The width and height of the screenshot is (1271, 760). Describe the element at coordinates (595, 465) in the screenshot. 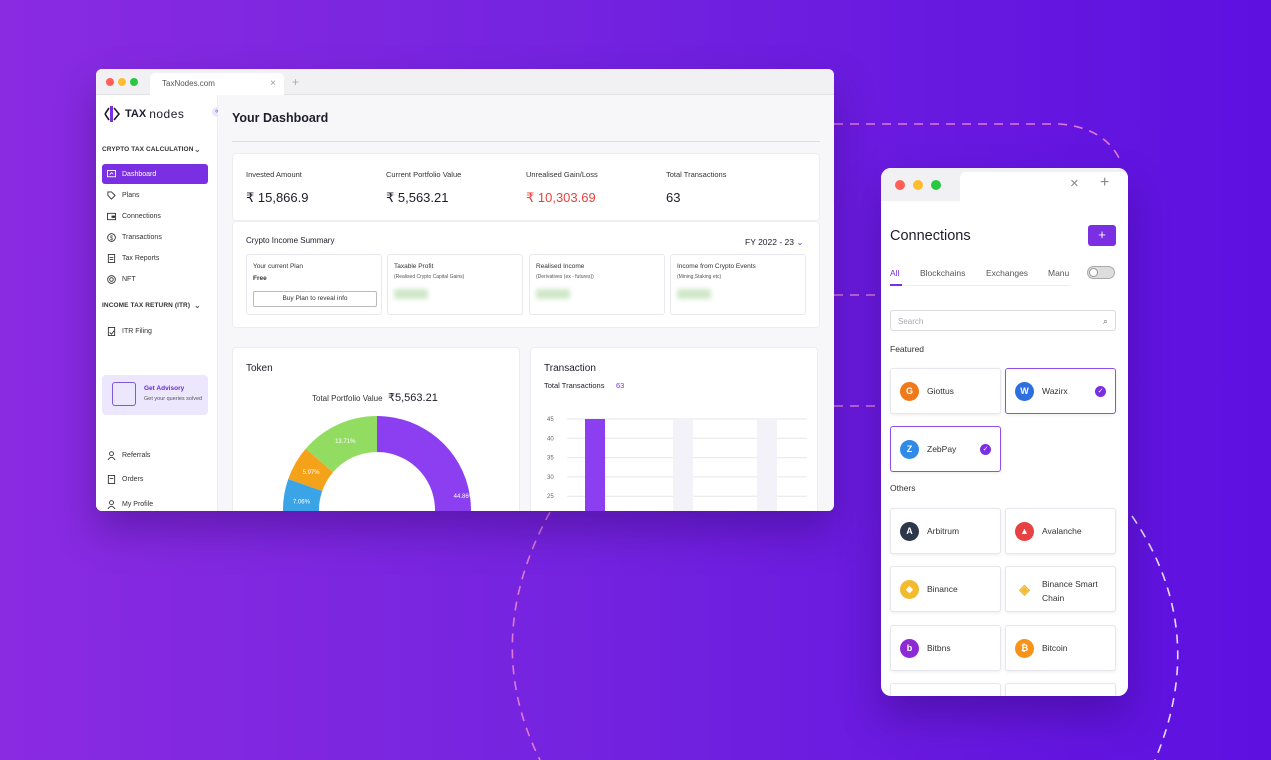

I see `bar` at that location.